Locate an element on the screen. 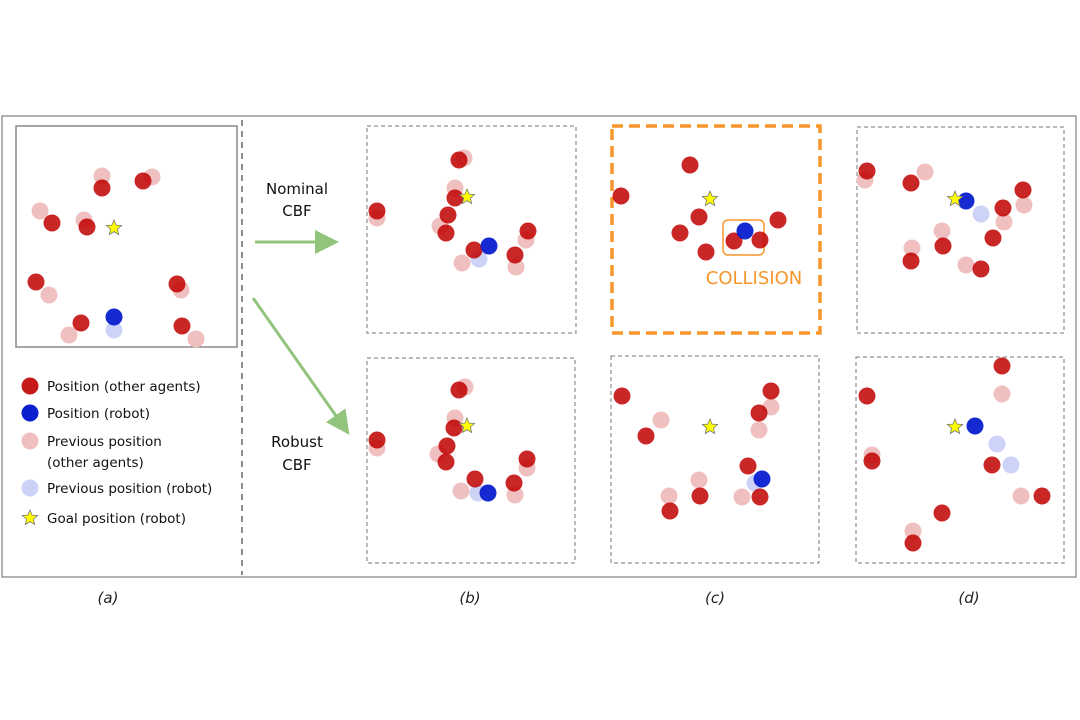 The image size is (1080, 720). nominal-label-2: CBF is located at coordinates (296, 211).